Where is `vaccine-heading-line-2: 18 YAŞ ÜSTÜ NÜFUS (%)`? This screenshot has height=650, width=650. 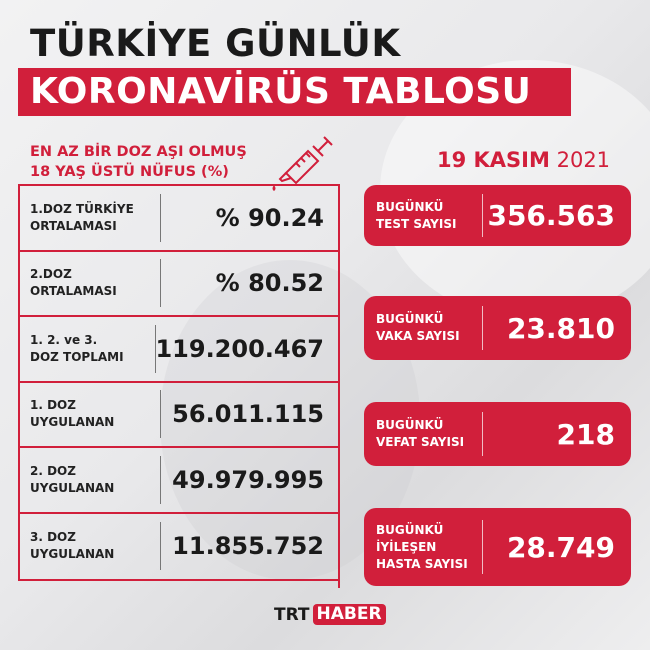
vaccine-heading-line-2: 18 YAŞ ÜSTÜ NÜFUS (%) is located at coordinates (129, 172).